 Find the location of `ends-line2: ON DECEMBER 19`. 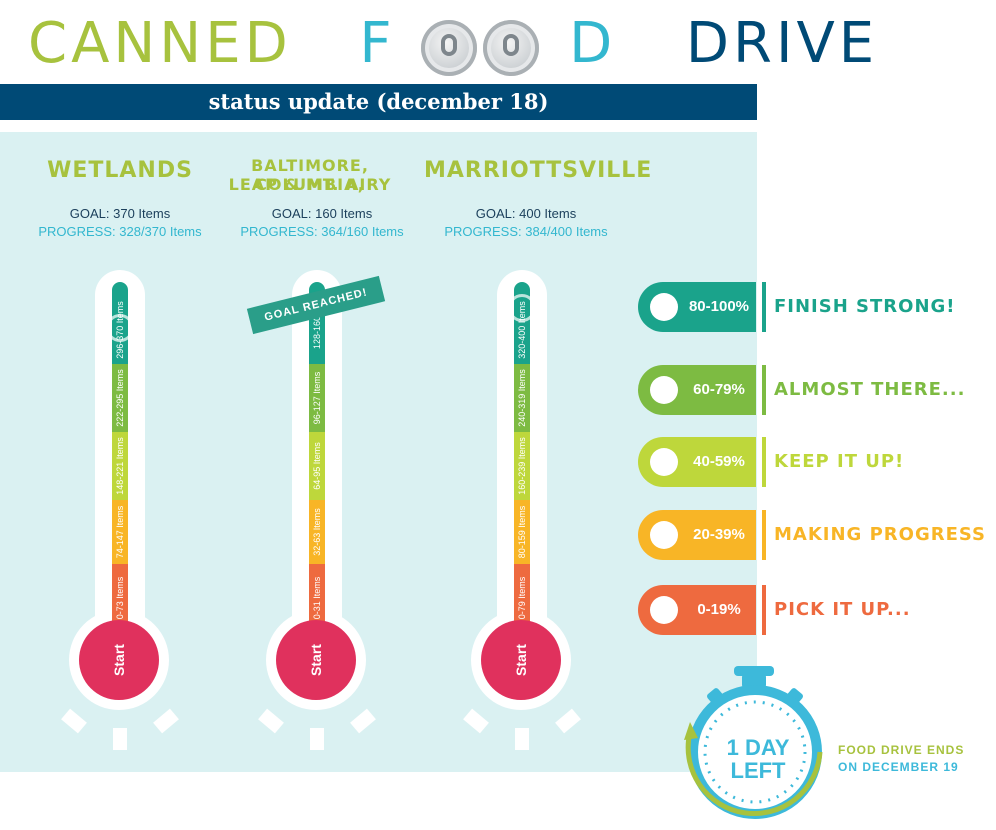

ends-line2: ON DECEMBER 19 is located at coordinates (898, 767).